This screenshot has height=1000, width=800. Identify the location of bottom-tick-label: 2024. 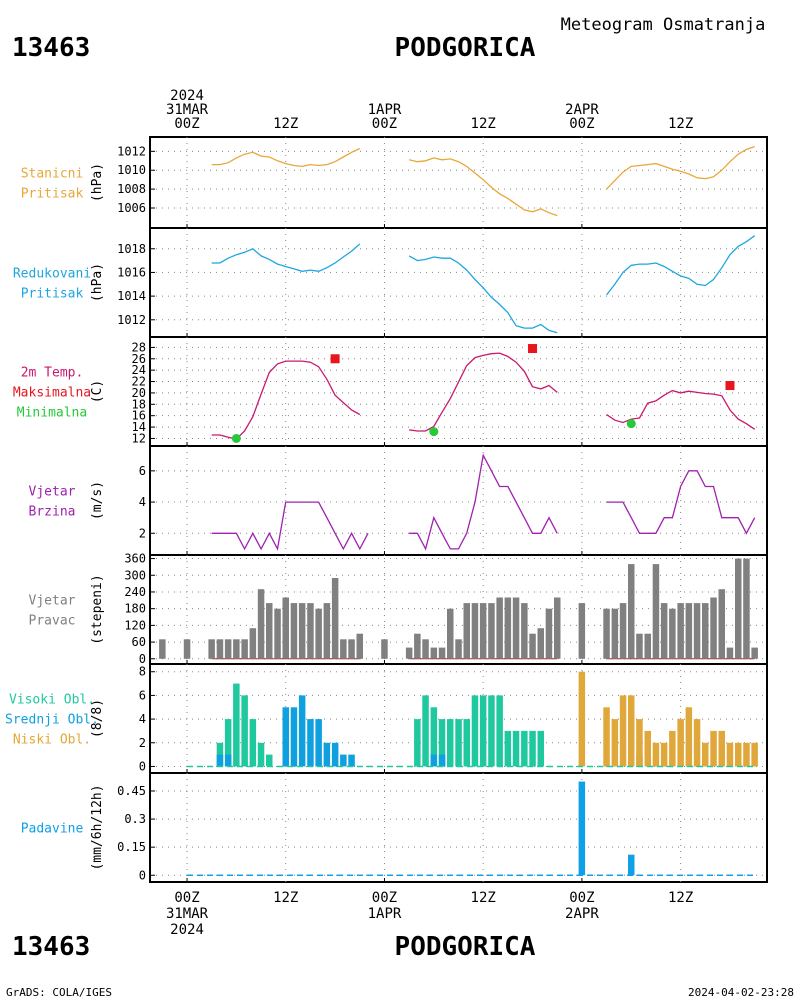
(187, 930).